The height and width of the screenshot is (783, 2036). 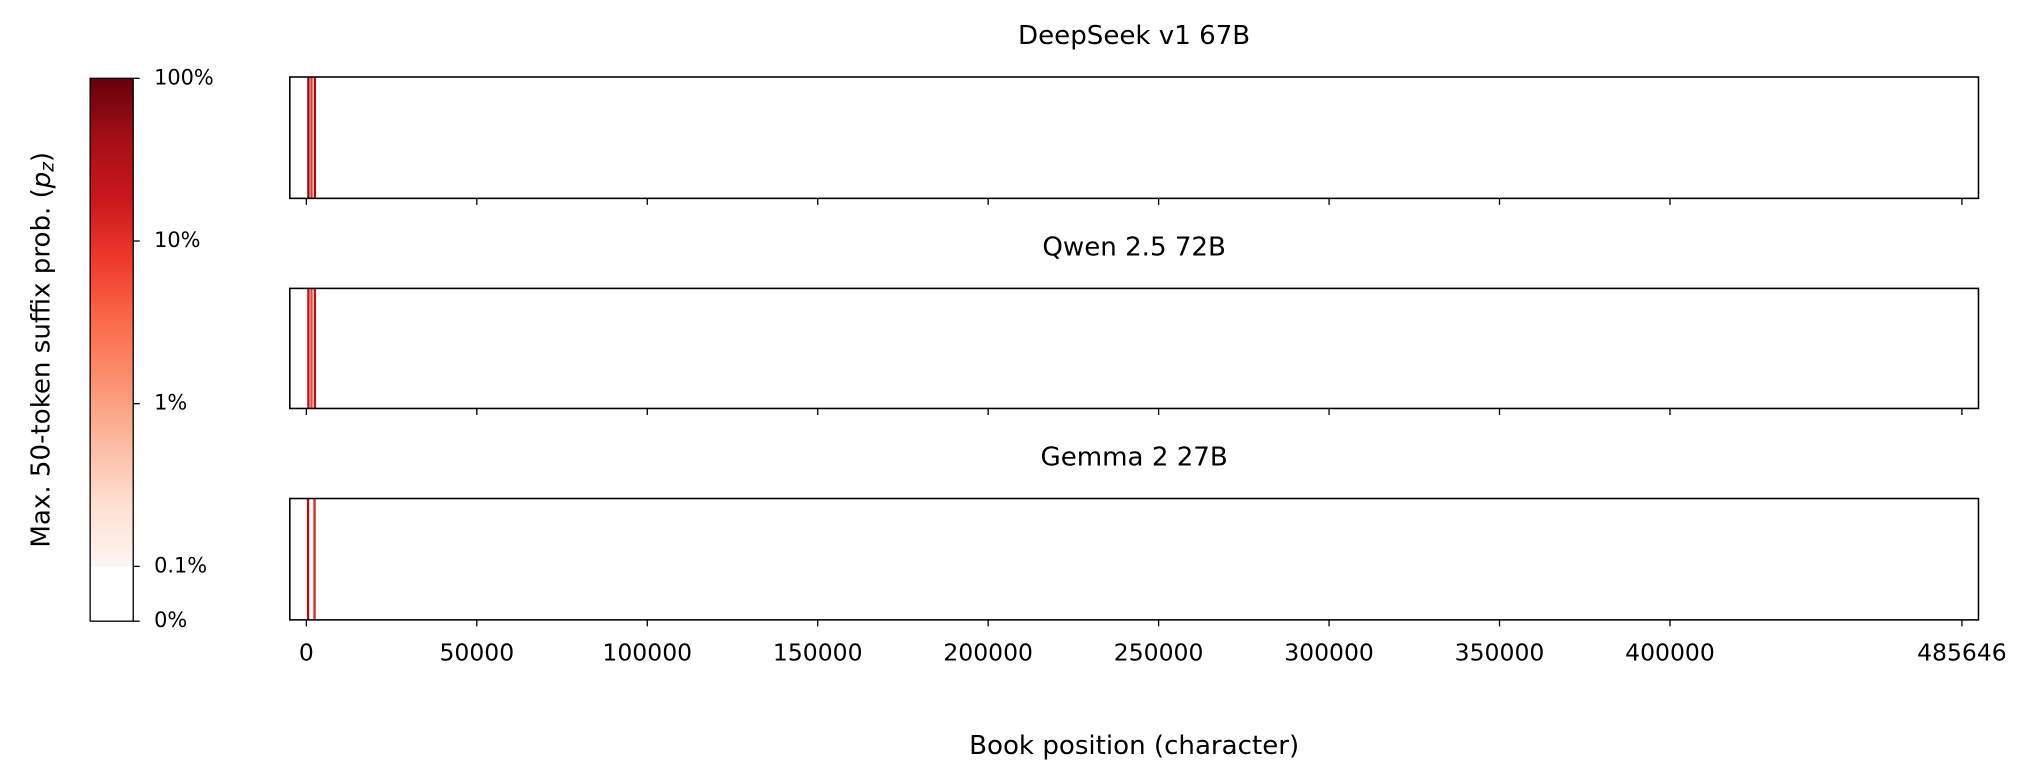 What do you see at coordinates (818, 652) in the screenshot?
I see `x-tick-label: 150000` at bounding box center [818, 652].